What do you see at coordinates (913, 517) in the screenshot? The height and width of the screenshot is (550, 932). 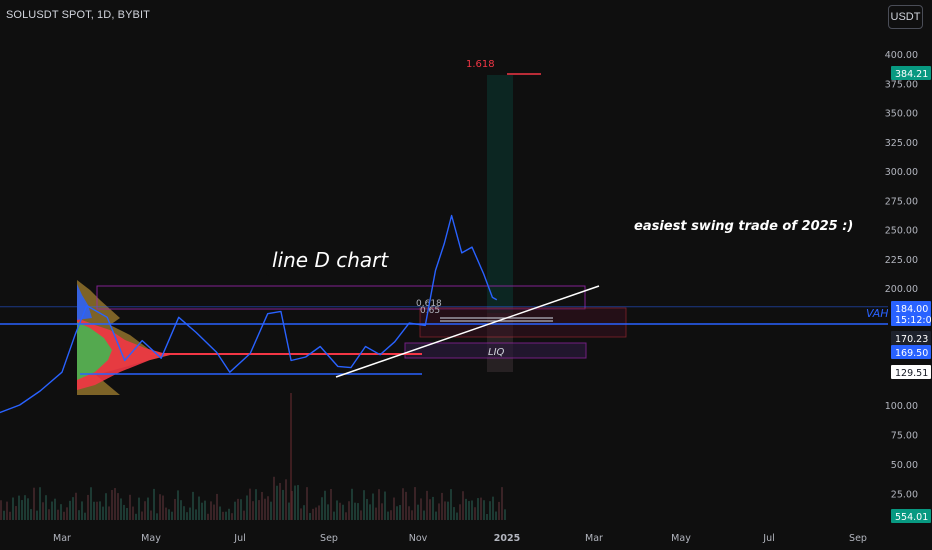 I see `price-badge-label: 554.01 K` at bounding box center [913, 517].